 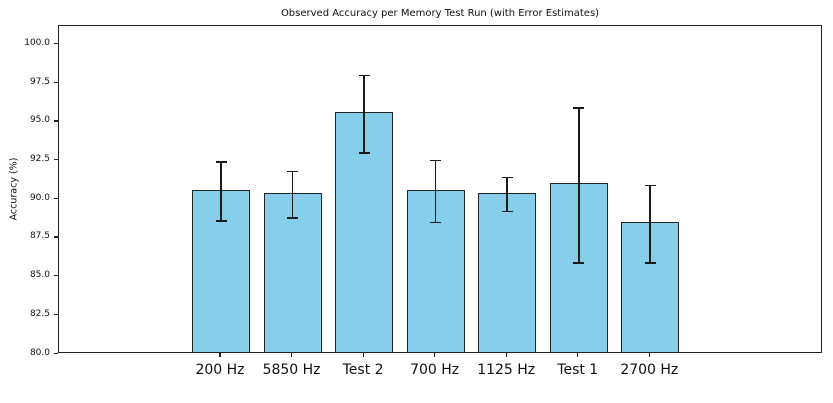 What do you see at coordinates (39, 236) in the screenshot?
I see `y-tick-label: 87.5` at bounding box center [39, 236].